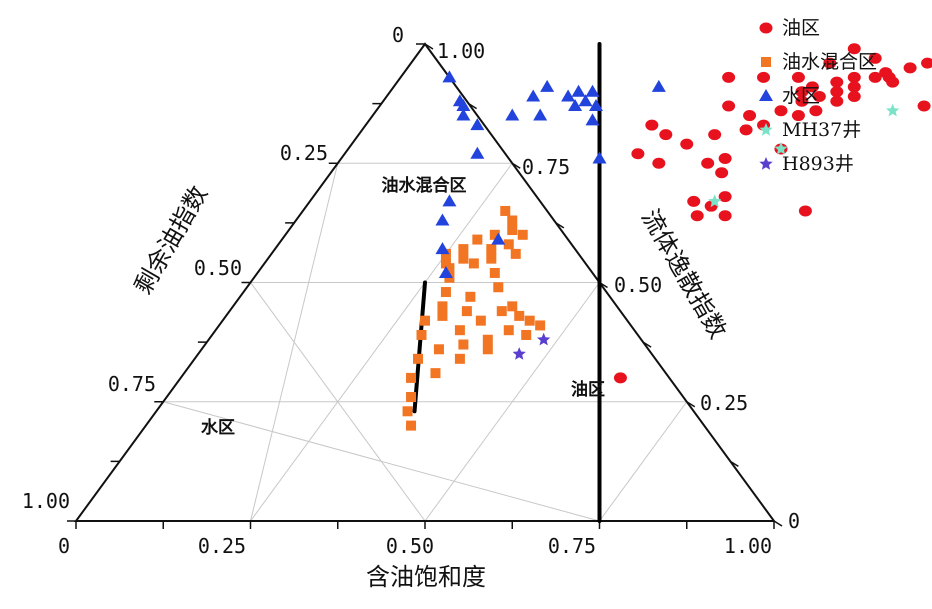 The width and height of the screenshot is (932, 609). I want to click on bottom-tick-label: 0, so click(64, 546).